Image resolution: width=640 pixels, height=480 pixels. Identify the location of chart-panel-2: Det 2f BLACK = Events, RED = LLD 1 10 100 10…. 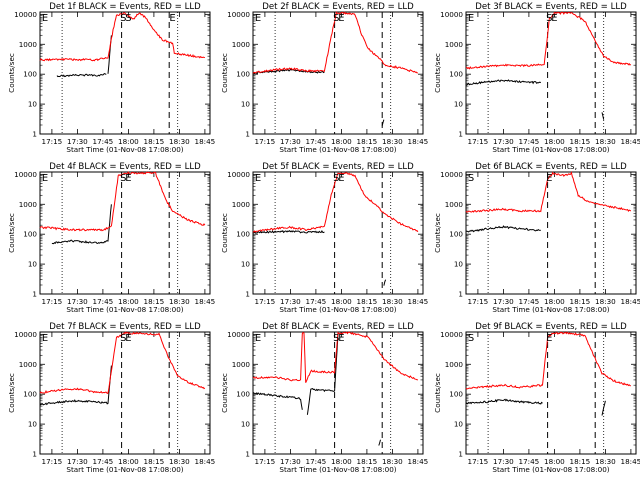
(324, 78).